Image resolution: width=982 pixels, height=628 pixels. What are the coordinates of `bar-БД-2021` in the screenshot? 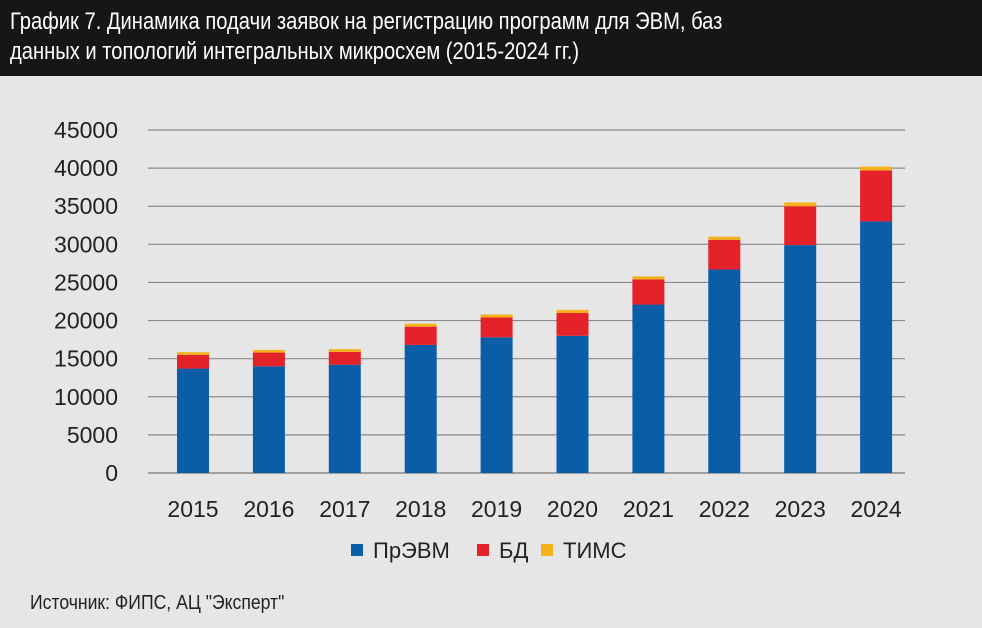 It's located at (648, 292).